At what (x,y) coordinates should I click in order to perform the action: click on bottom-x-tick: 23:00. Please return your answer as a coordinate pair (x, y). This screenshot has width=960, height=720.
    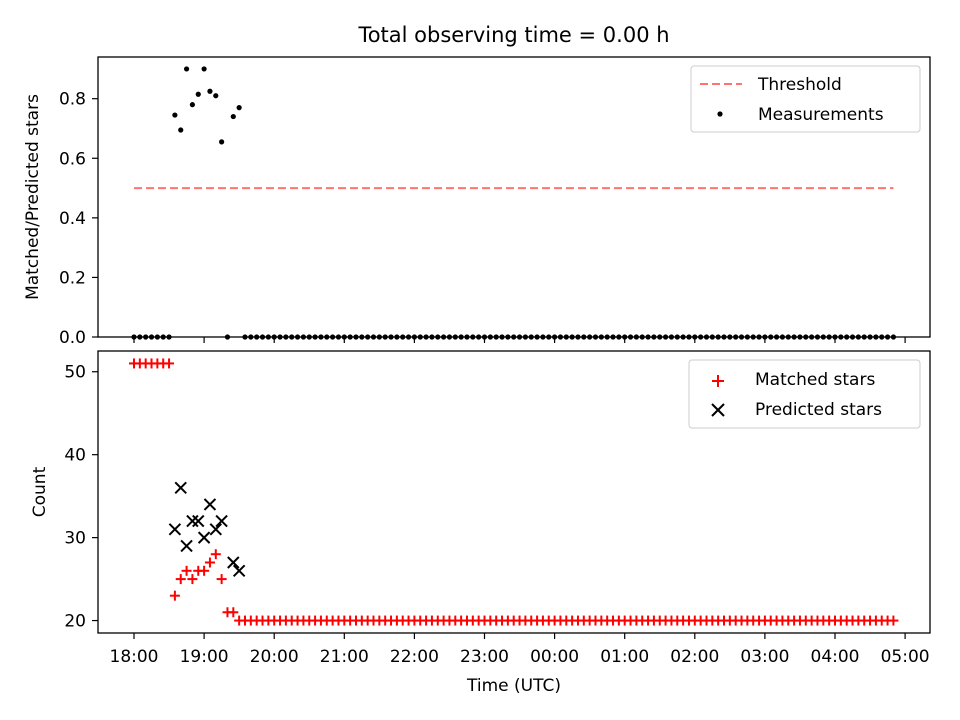
    Looking at the image, I should click on (484, 650).